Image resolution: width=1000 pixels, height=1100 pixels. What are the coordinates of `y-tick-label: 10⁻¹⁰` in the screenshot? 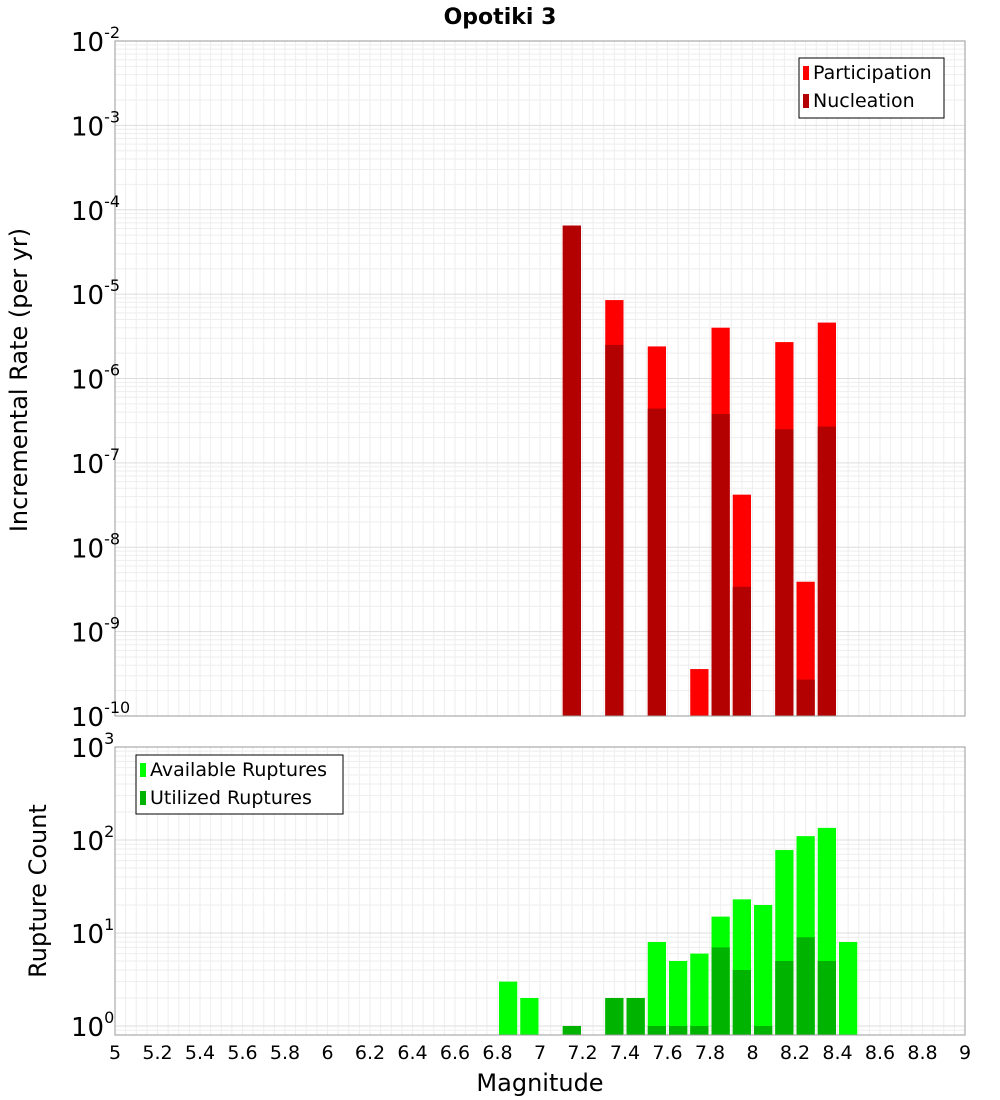 It's located at (100, 715).